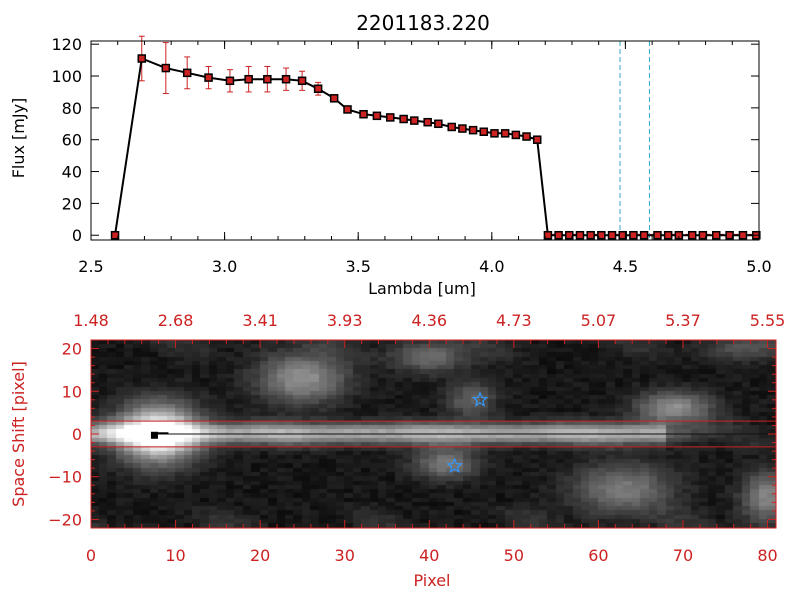 Image resolution: width=800 pixels, height=600 pixels. I want to click on chart-title: 2201183.220, so click(423, 23).